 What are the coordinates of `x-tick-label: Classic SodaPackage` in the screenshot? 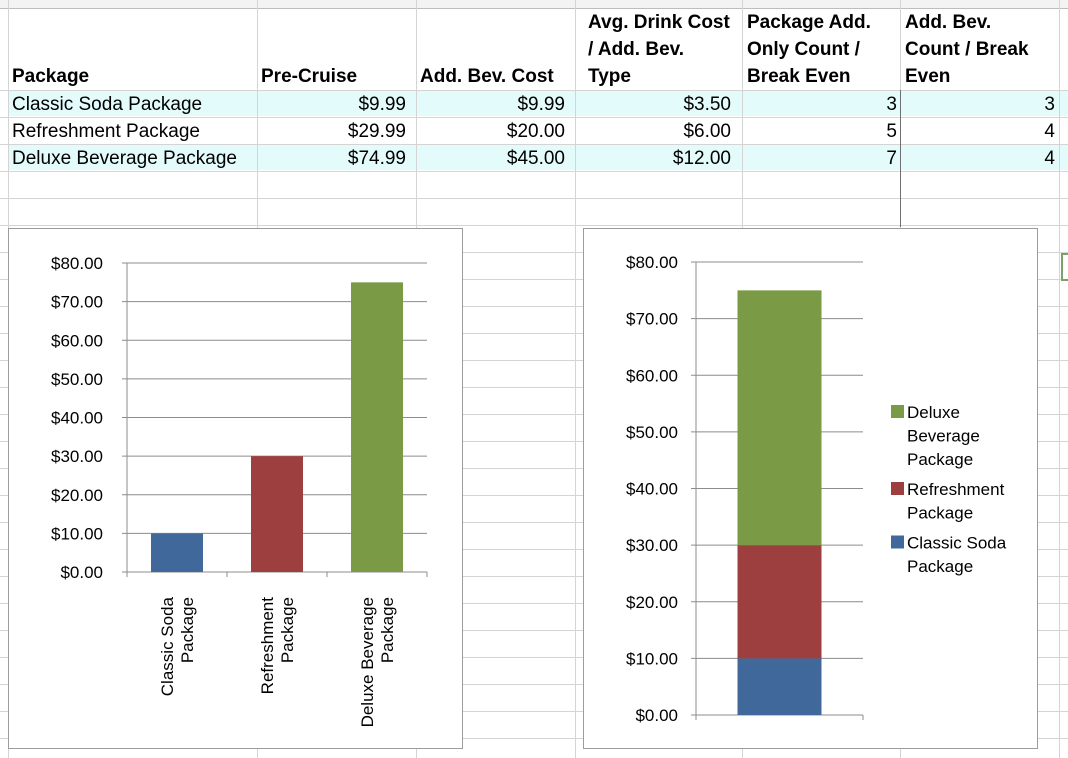 It's located at (177, 646).